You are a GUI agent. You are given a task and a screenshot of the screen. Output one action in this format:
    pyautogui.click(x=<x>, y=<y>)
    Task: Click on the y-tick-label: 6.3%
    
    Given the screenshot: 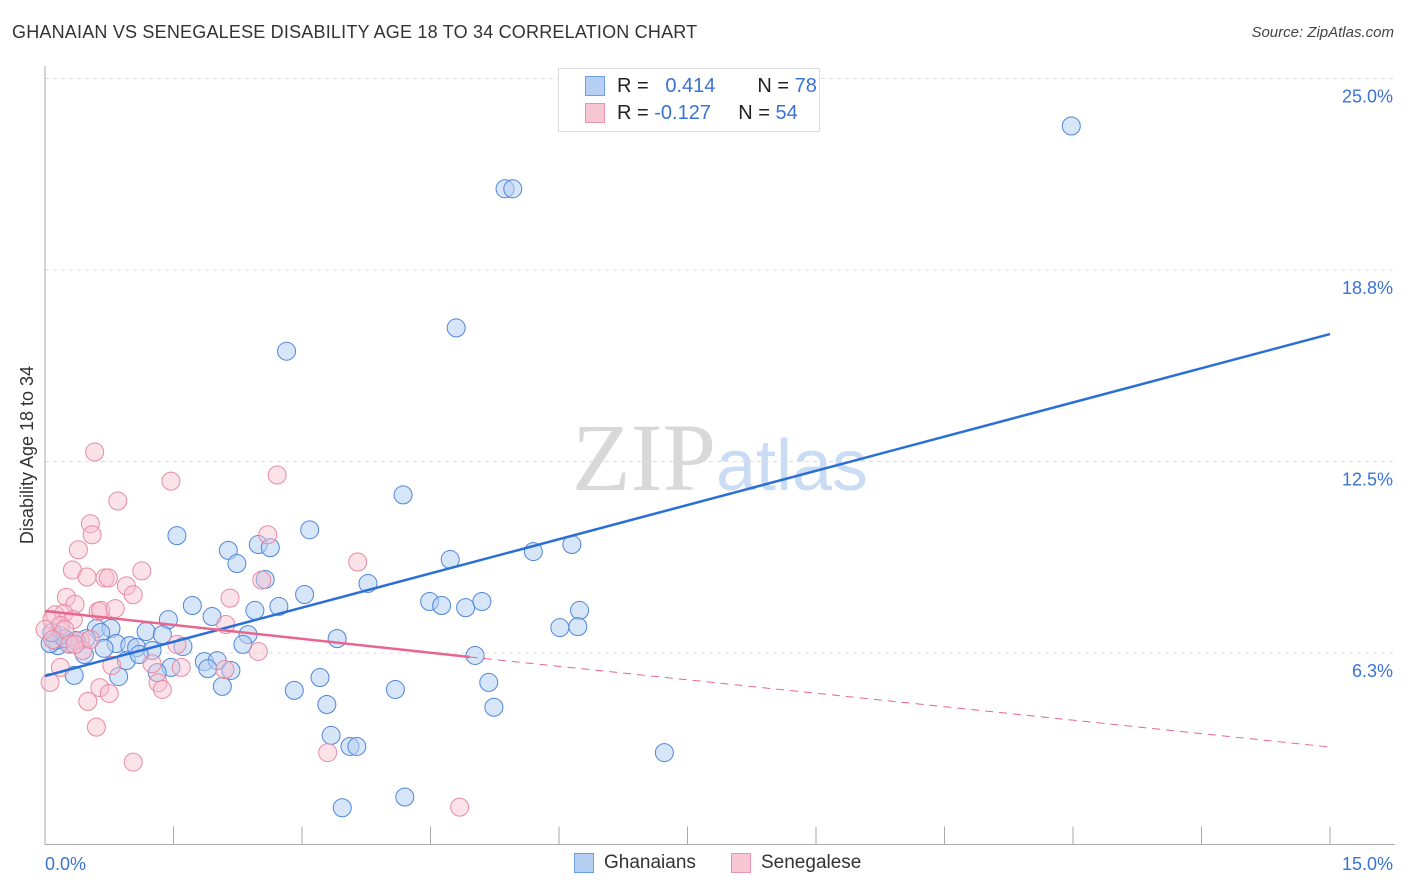 What is the action you would take?
    pyautogui.click(x=1372, y=671)
    